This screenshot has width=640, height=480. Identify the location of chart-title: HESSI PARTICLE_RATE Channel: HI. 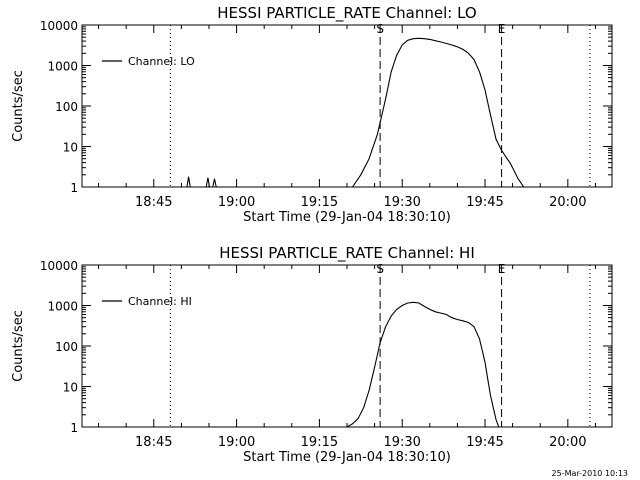
(347, 253).